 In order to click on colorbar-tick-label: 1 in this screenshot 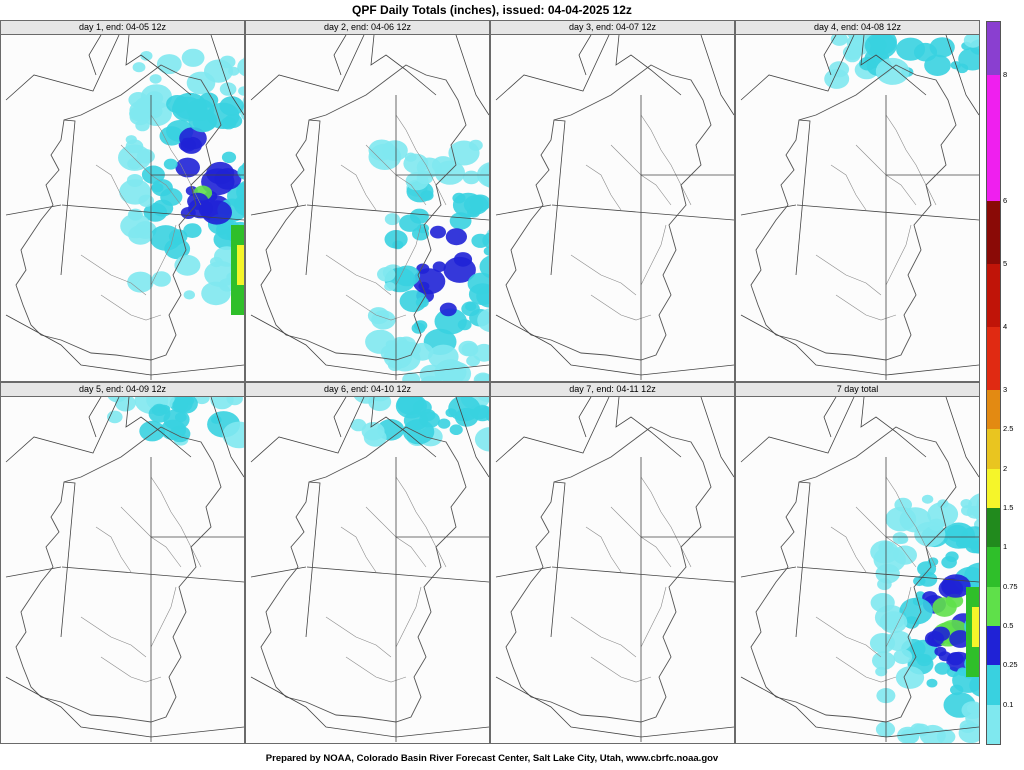, I will do `click(1005, 547)`.